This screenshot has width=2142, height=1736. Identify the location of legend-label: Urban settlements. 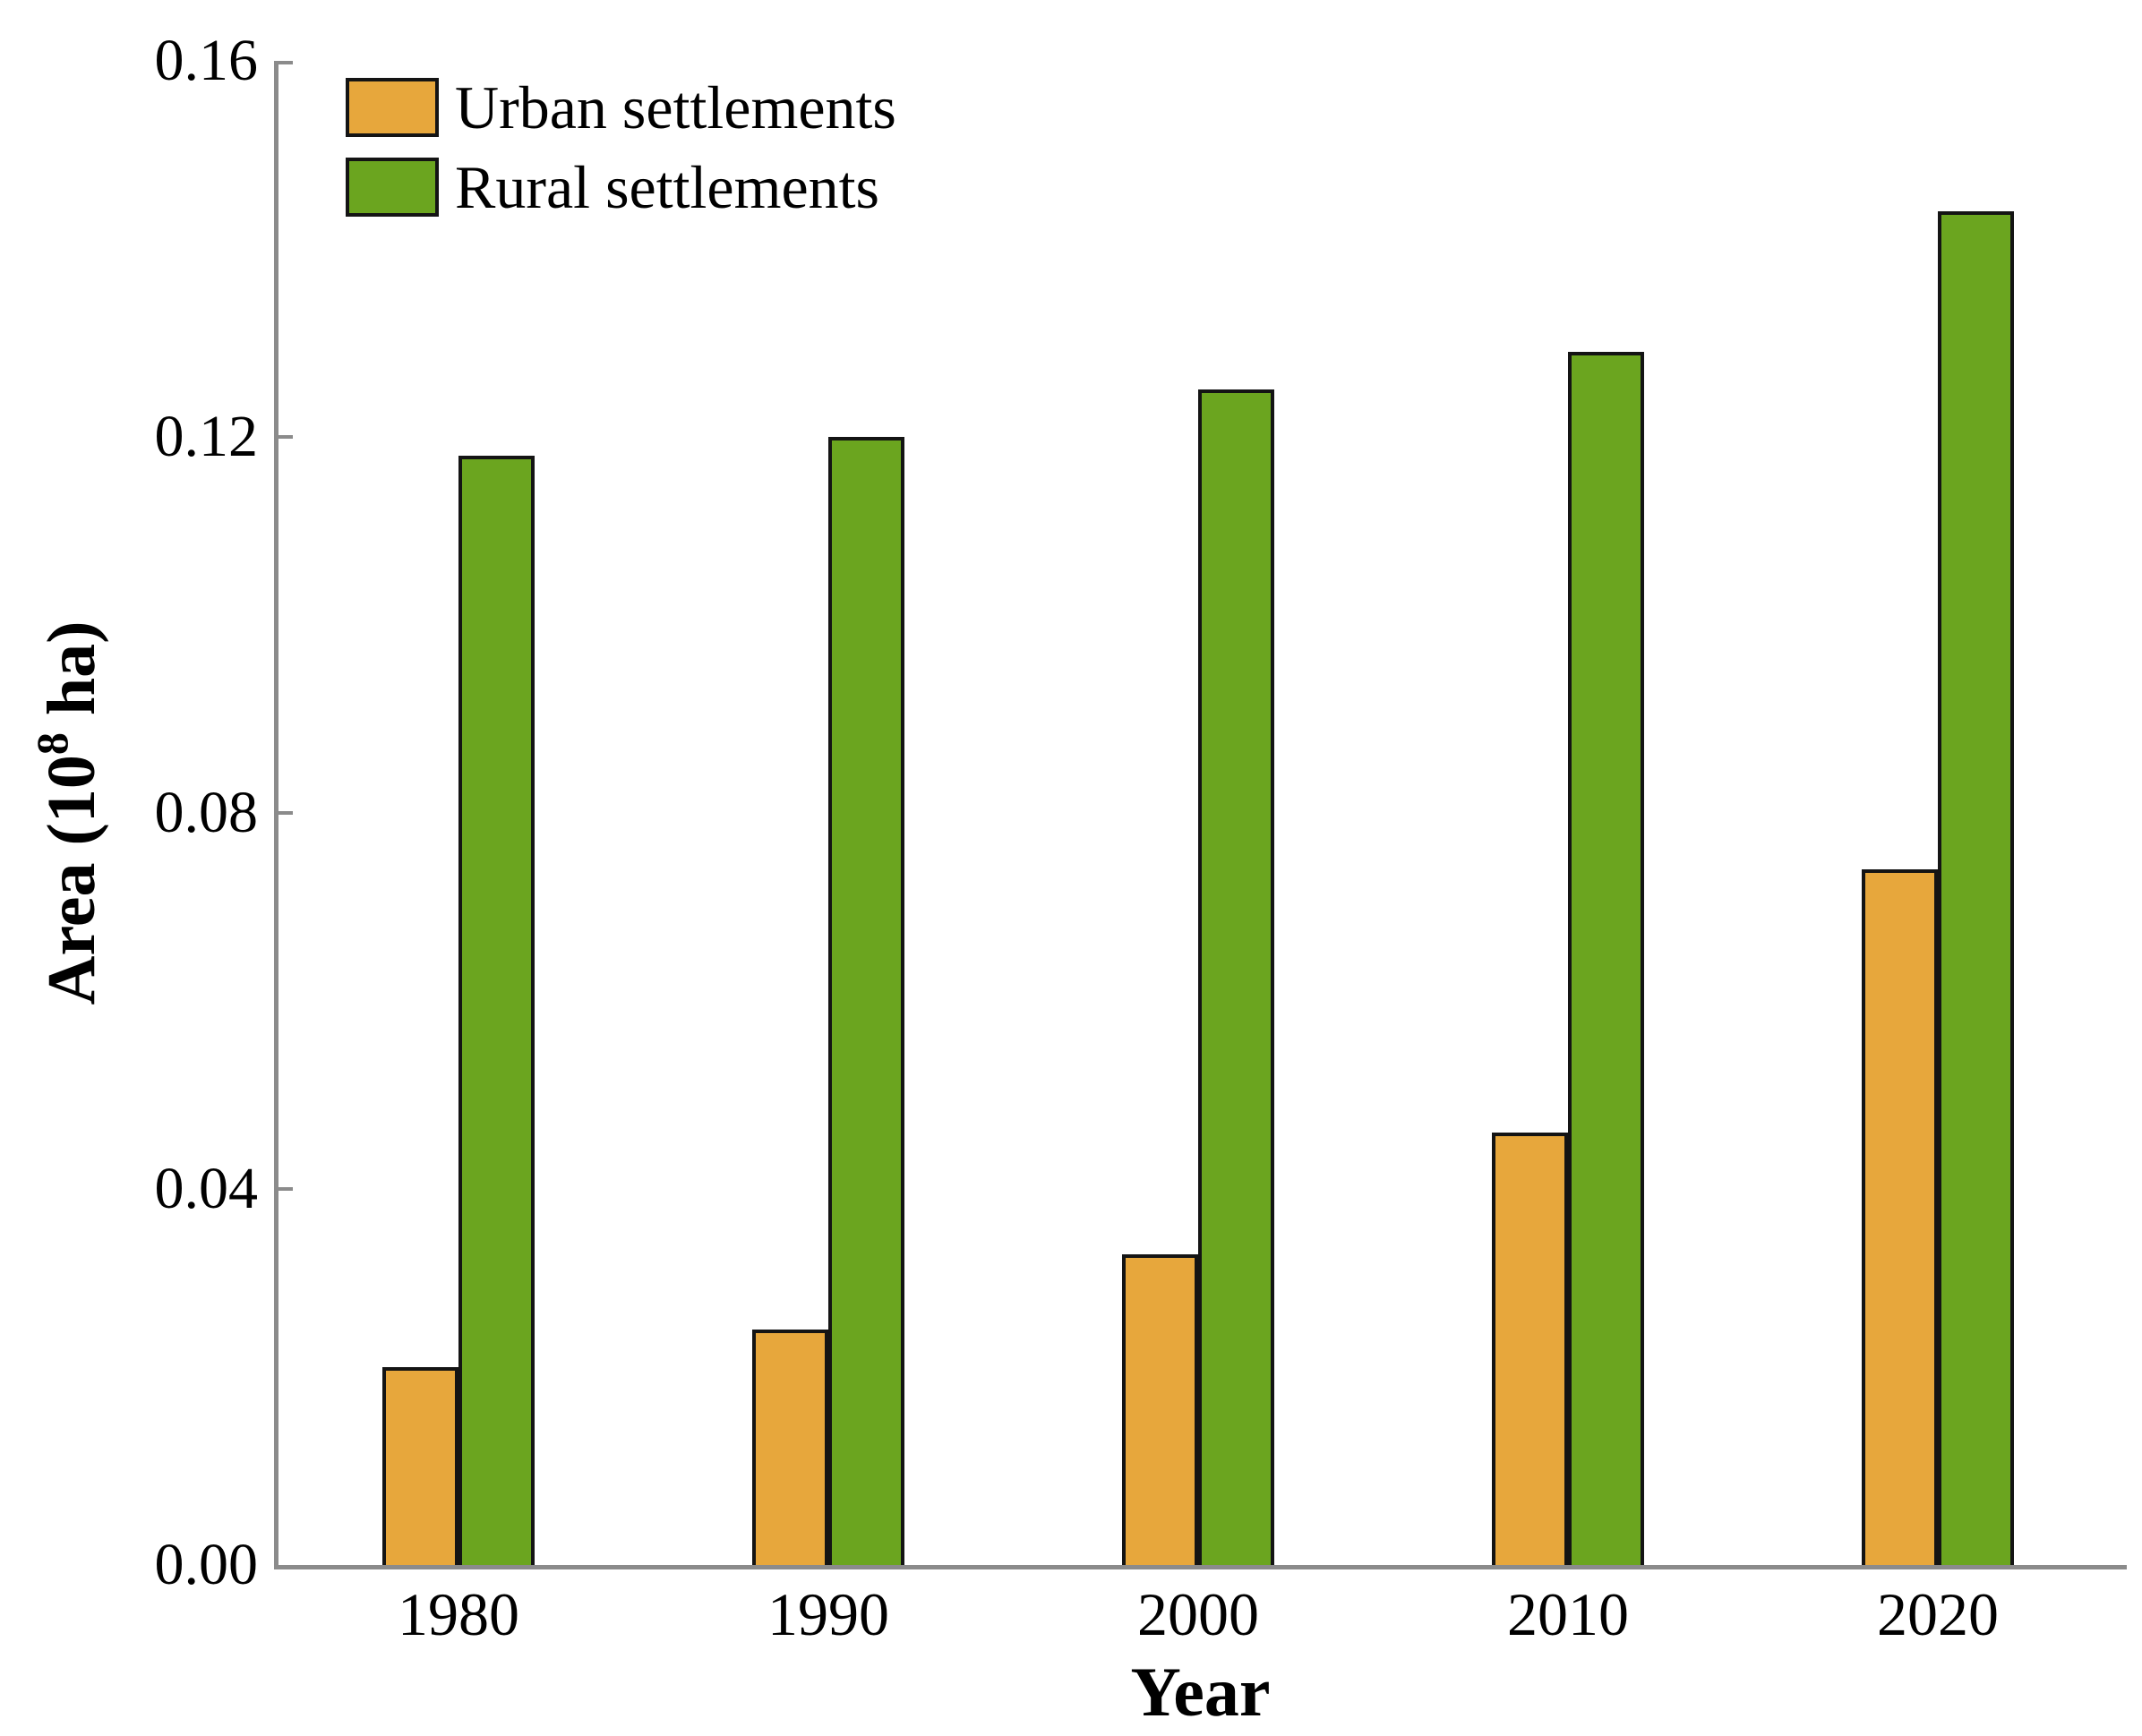
(676, 107).